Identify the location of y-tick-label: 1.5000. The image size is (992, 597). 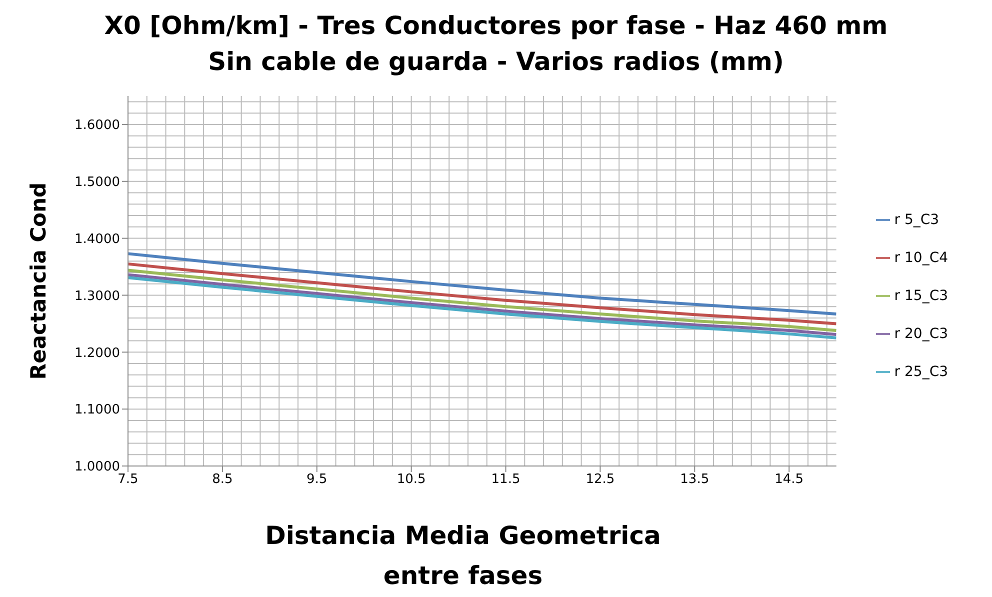
(97, 182).